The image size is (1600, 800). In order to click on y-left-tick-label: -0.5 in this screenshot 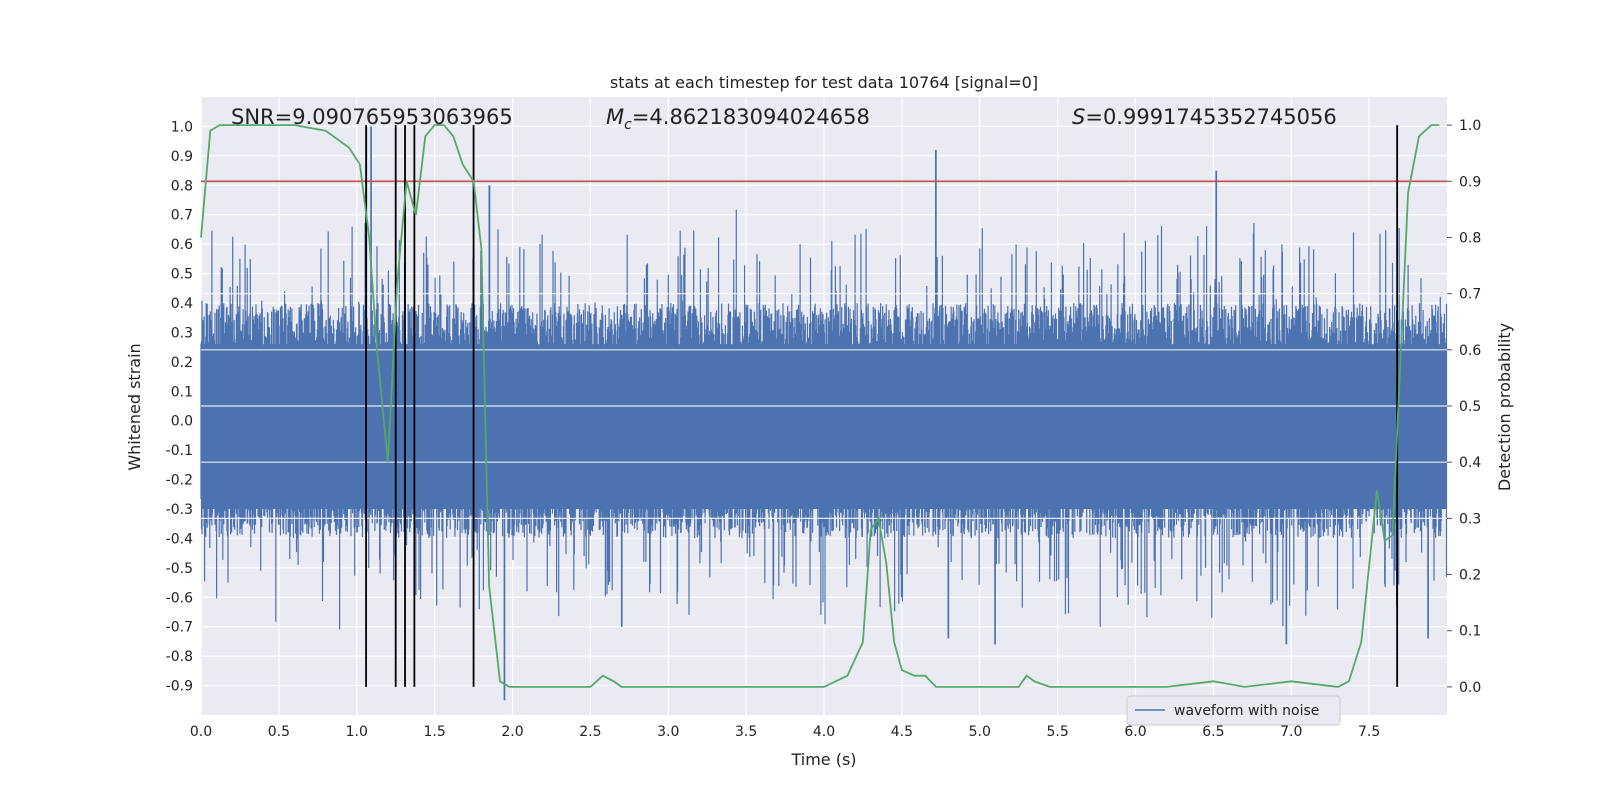, I will do `click(179, 569)`.